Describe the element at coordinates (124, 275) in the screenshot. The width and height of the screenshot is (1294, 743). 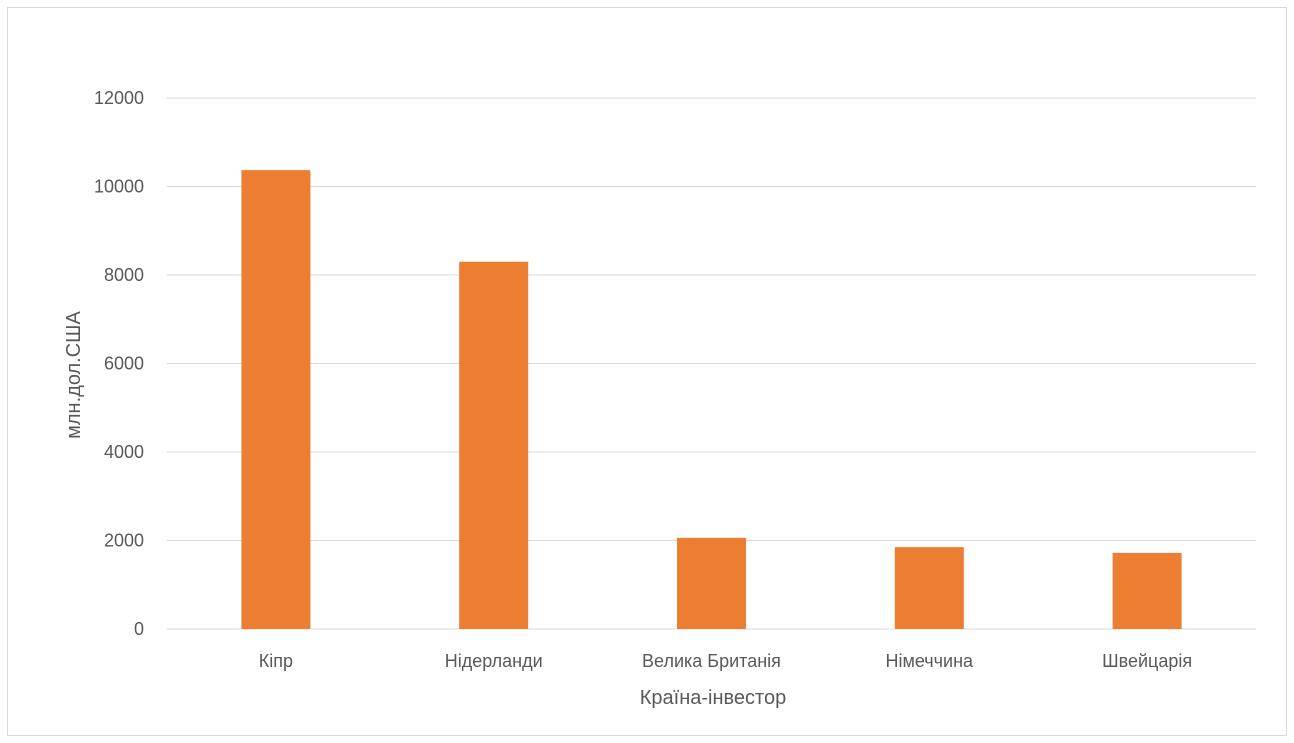
I see `y-tick-label: 8000` at that location.